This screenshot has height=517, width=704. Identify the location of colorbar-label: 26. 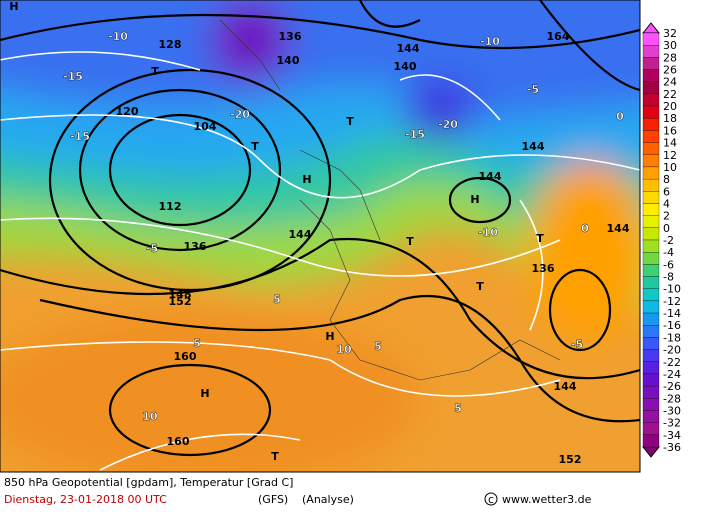
(670, 70).